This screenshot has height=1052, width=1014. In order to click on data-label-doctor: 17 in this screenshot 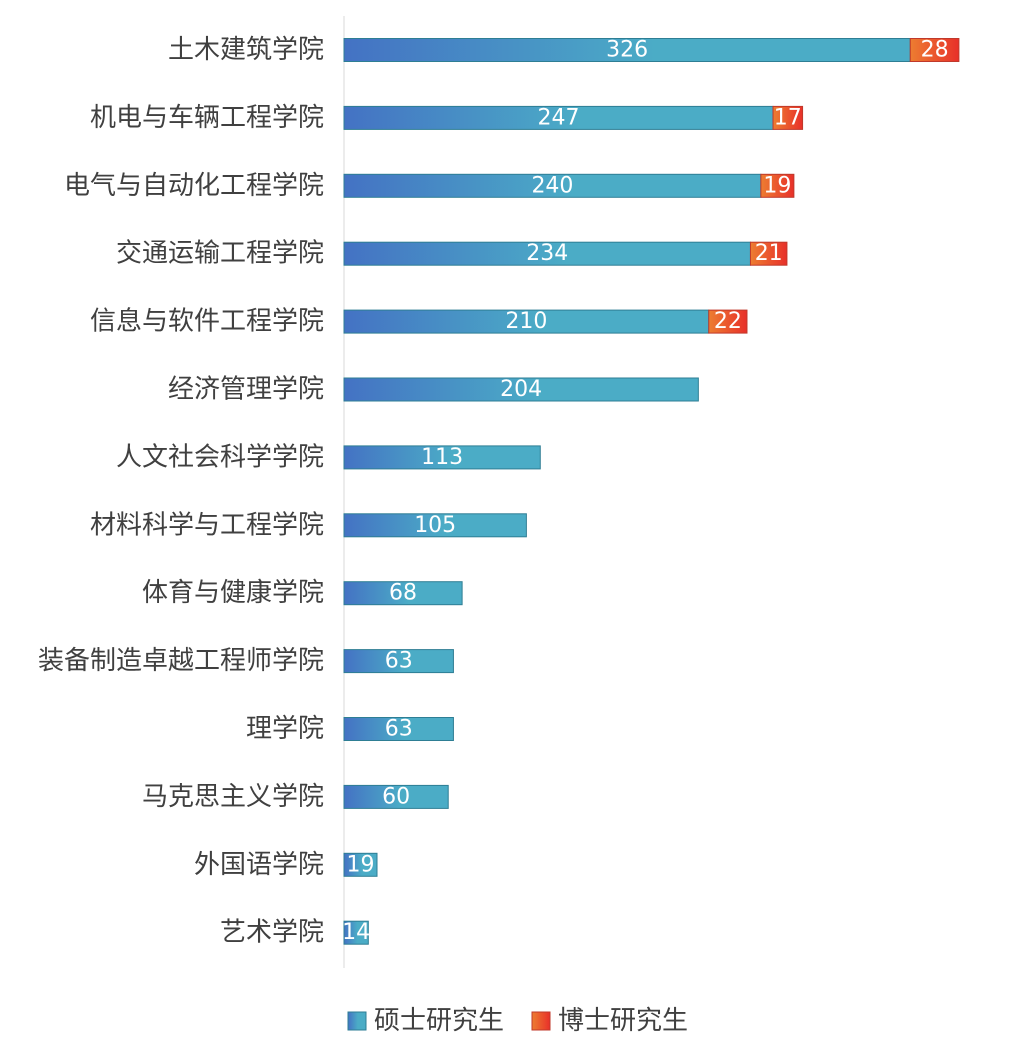, I will do `click(788, 117)`.